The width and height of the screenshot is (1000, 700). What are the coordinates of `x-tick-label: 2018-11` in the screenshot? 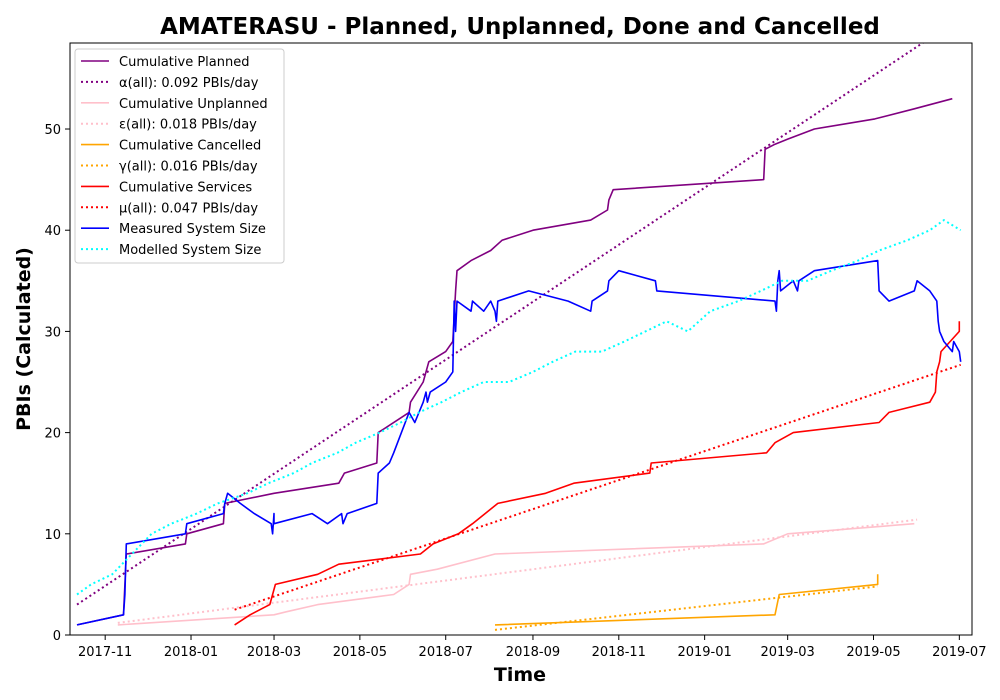 It's located at (619, 652).